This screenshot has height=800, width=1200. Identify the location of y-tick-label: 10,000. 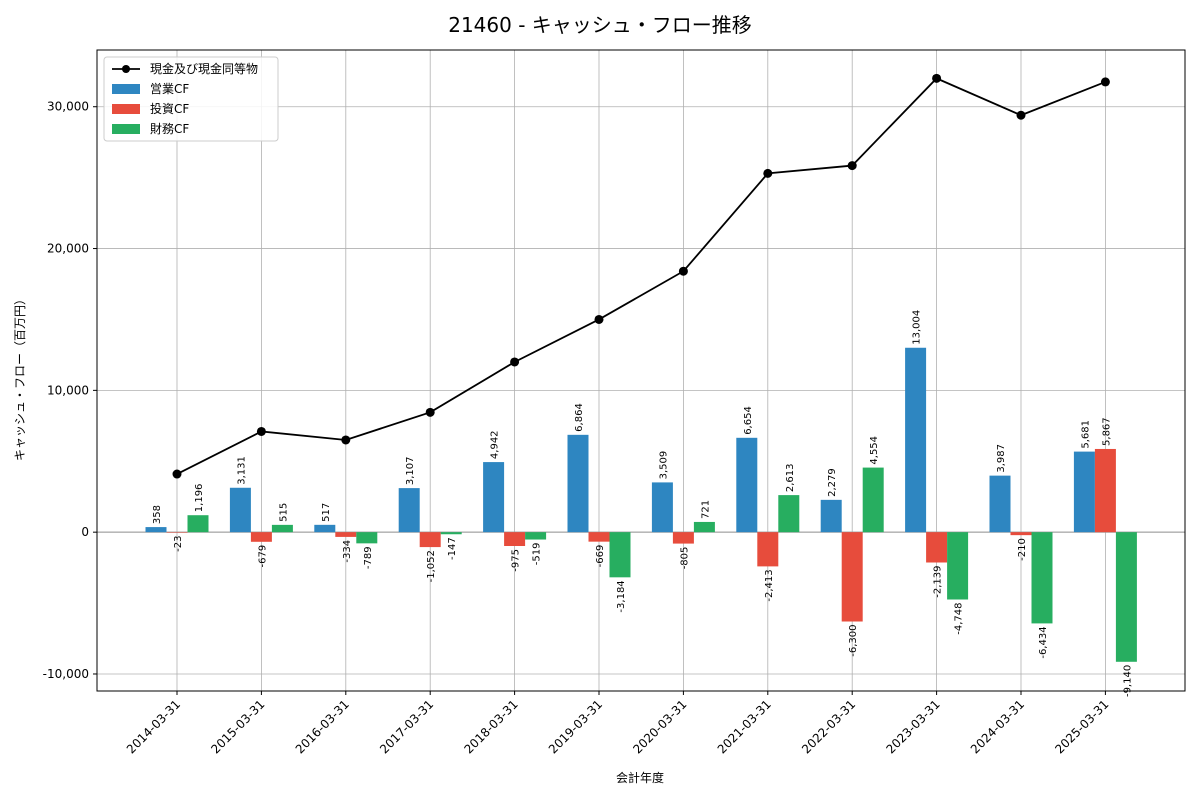
(68, 390).